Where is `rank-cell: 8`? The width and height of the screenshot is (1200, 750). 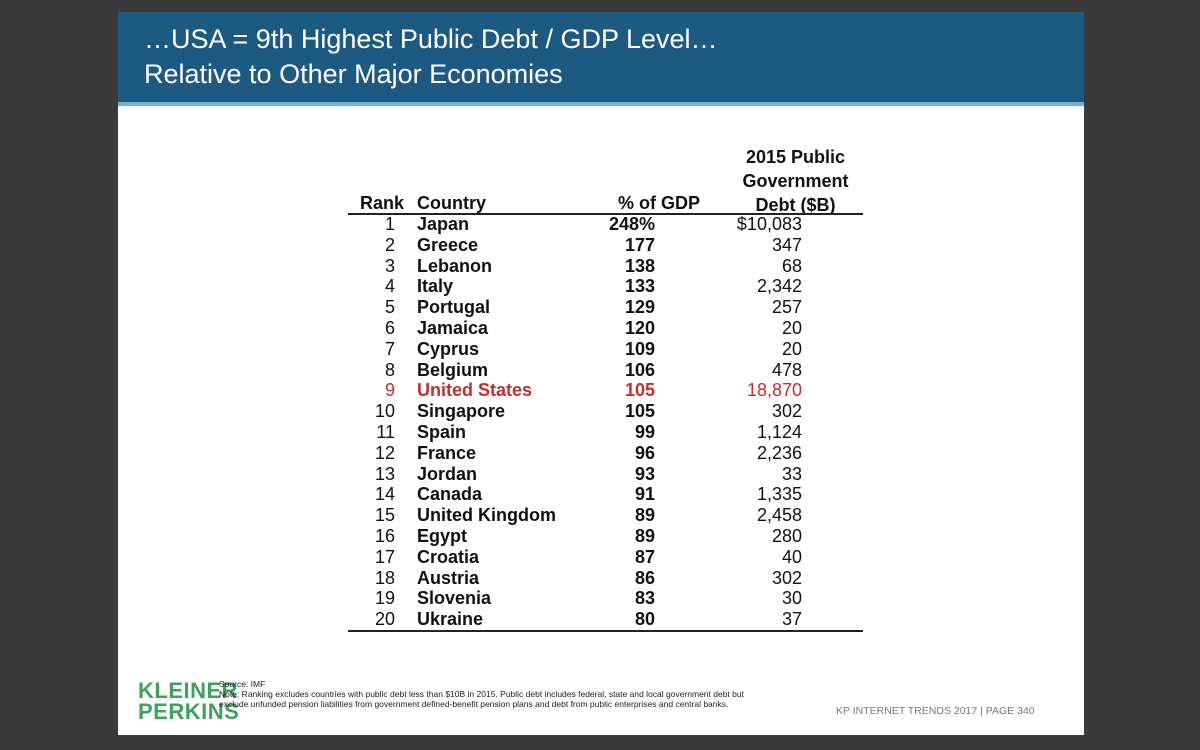 rank-cell: 8 is located at coordinates (389, 369).